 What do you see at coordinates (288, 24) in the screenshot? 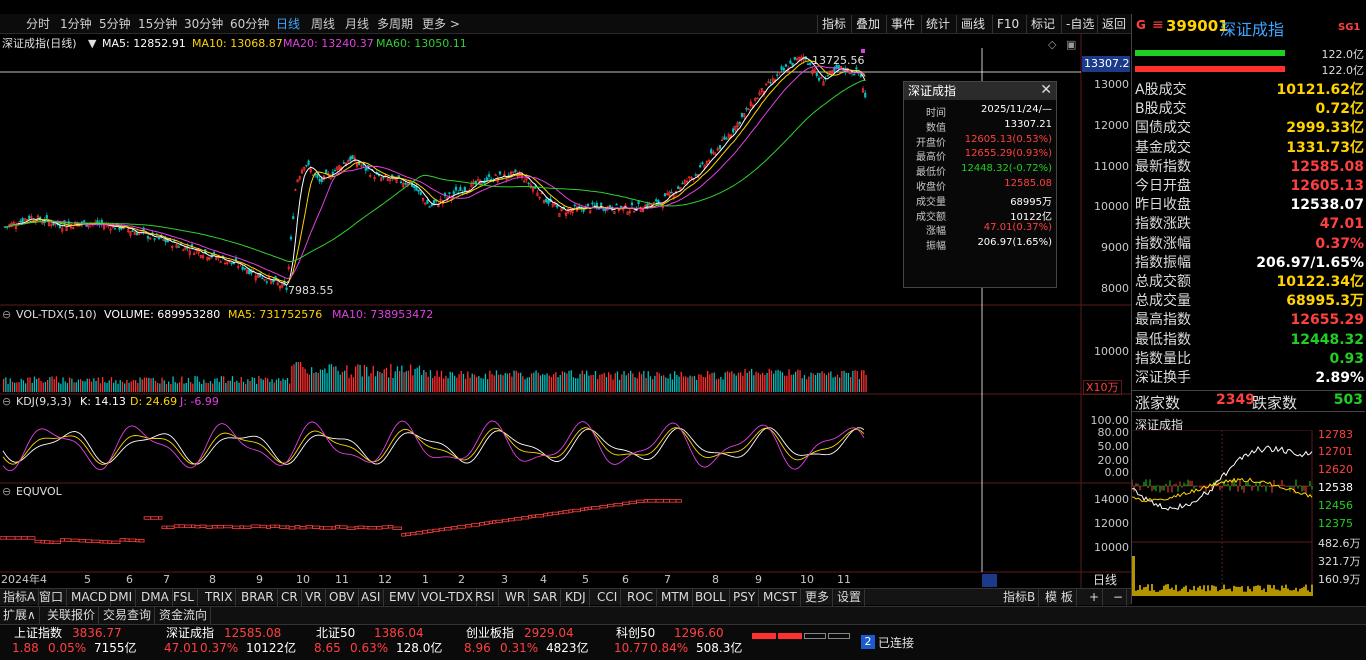
I see `period-daily: 日线` at bounding box center [288, 24].